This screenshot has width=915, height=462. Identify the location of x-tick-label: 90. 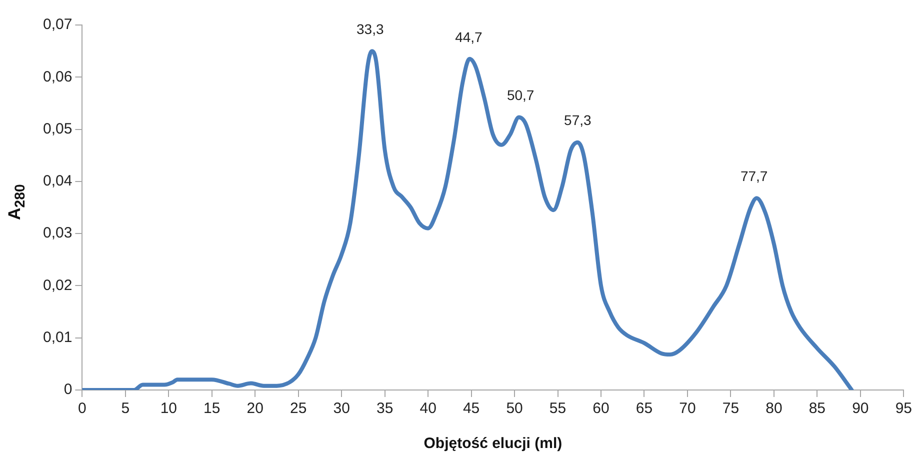
(860, 409).